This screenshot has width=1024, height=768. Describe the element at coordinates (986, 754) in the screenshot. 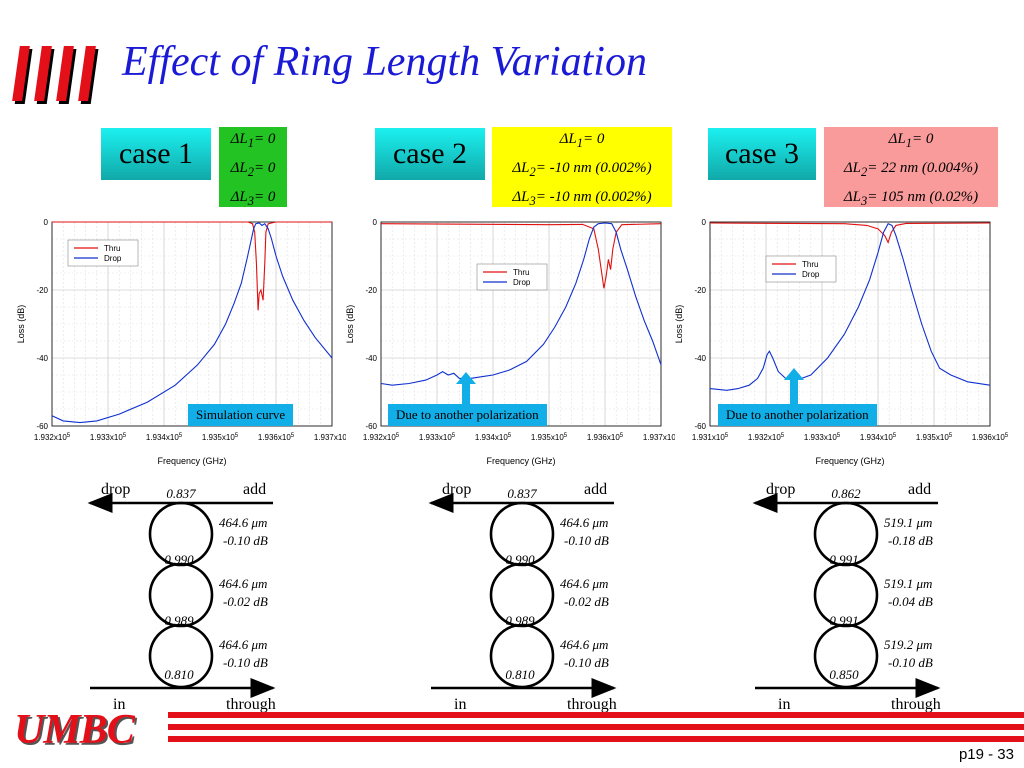

I see `page-number: p19 - 33` at that location.